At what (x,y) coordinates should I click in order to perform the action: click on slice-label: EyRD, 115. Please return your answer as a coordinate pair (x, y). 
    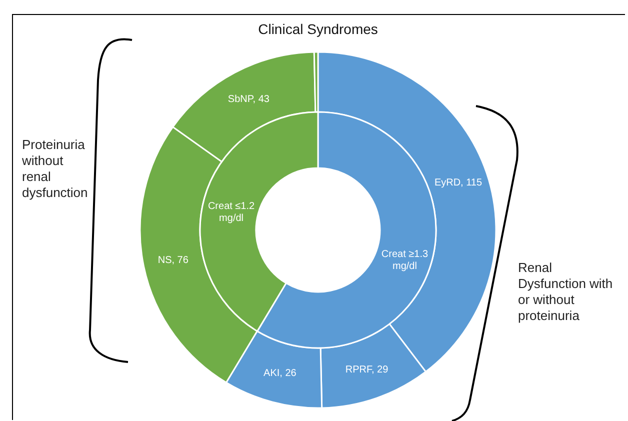
    Looking at the image, I should click on (458, 183).